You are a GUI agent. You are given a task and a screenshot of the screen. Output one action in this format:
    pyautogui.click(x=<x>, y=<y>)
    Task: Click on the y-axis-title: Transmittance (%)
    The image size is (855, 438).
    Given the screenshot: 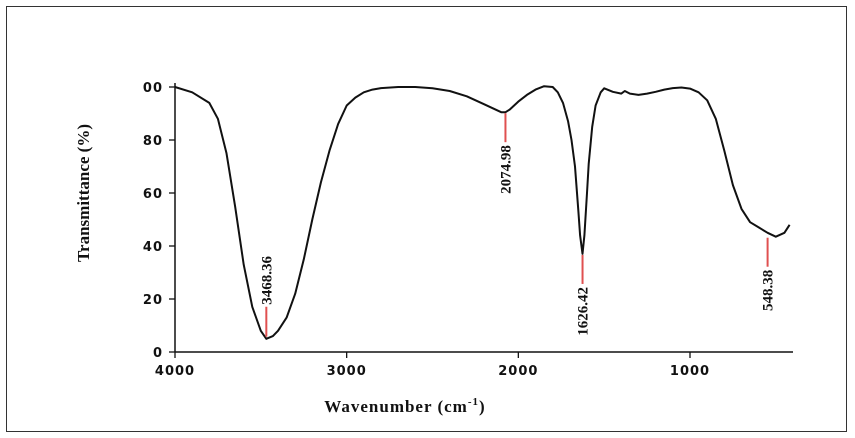 What is the action you would take?
    pyautogui.click(x=83, y=193)
    